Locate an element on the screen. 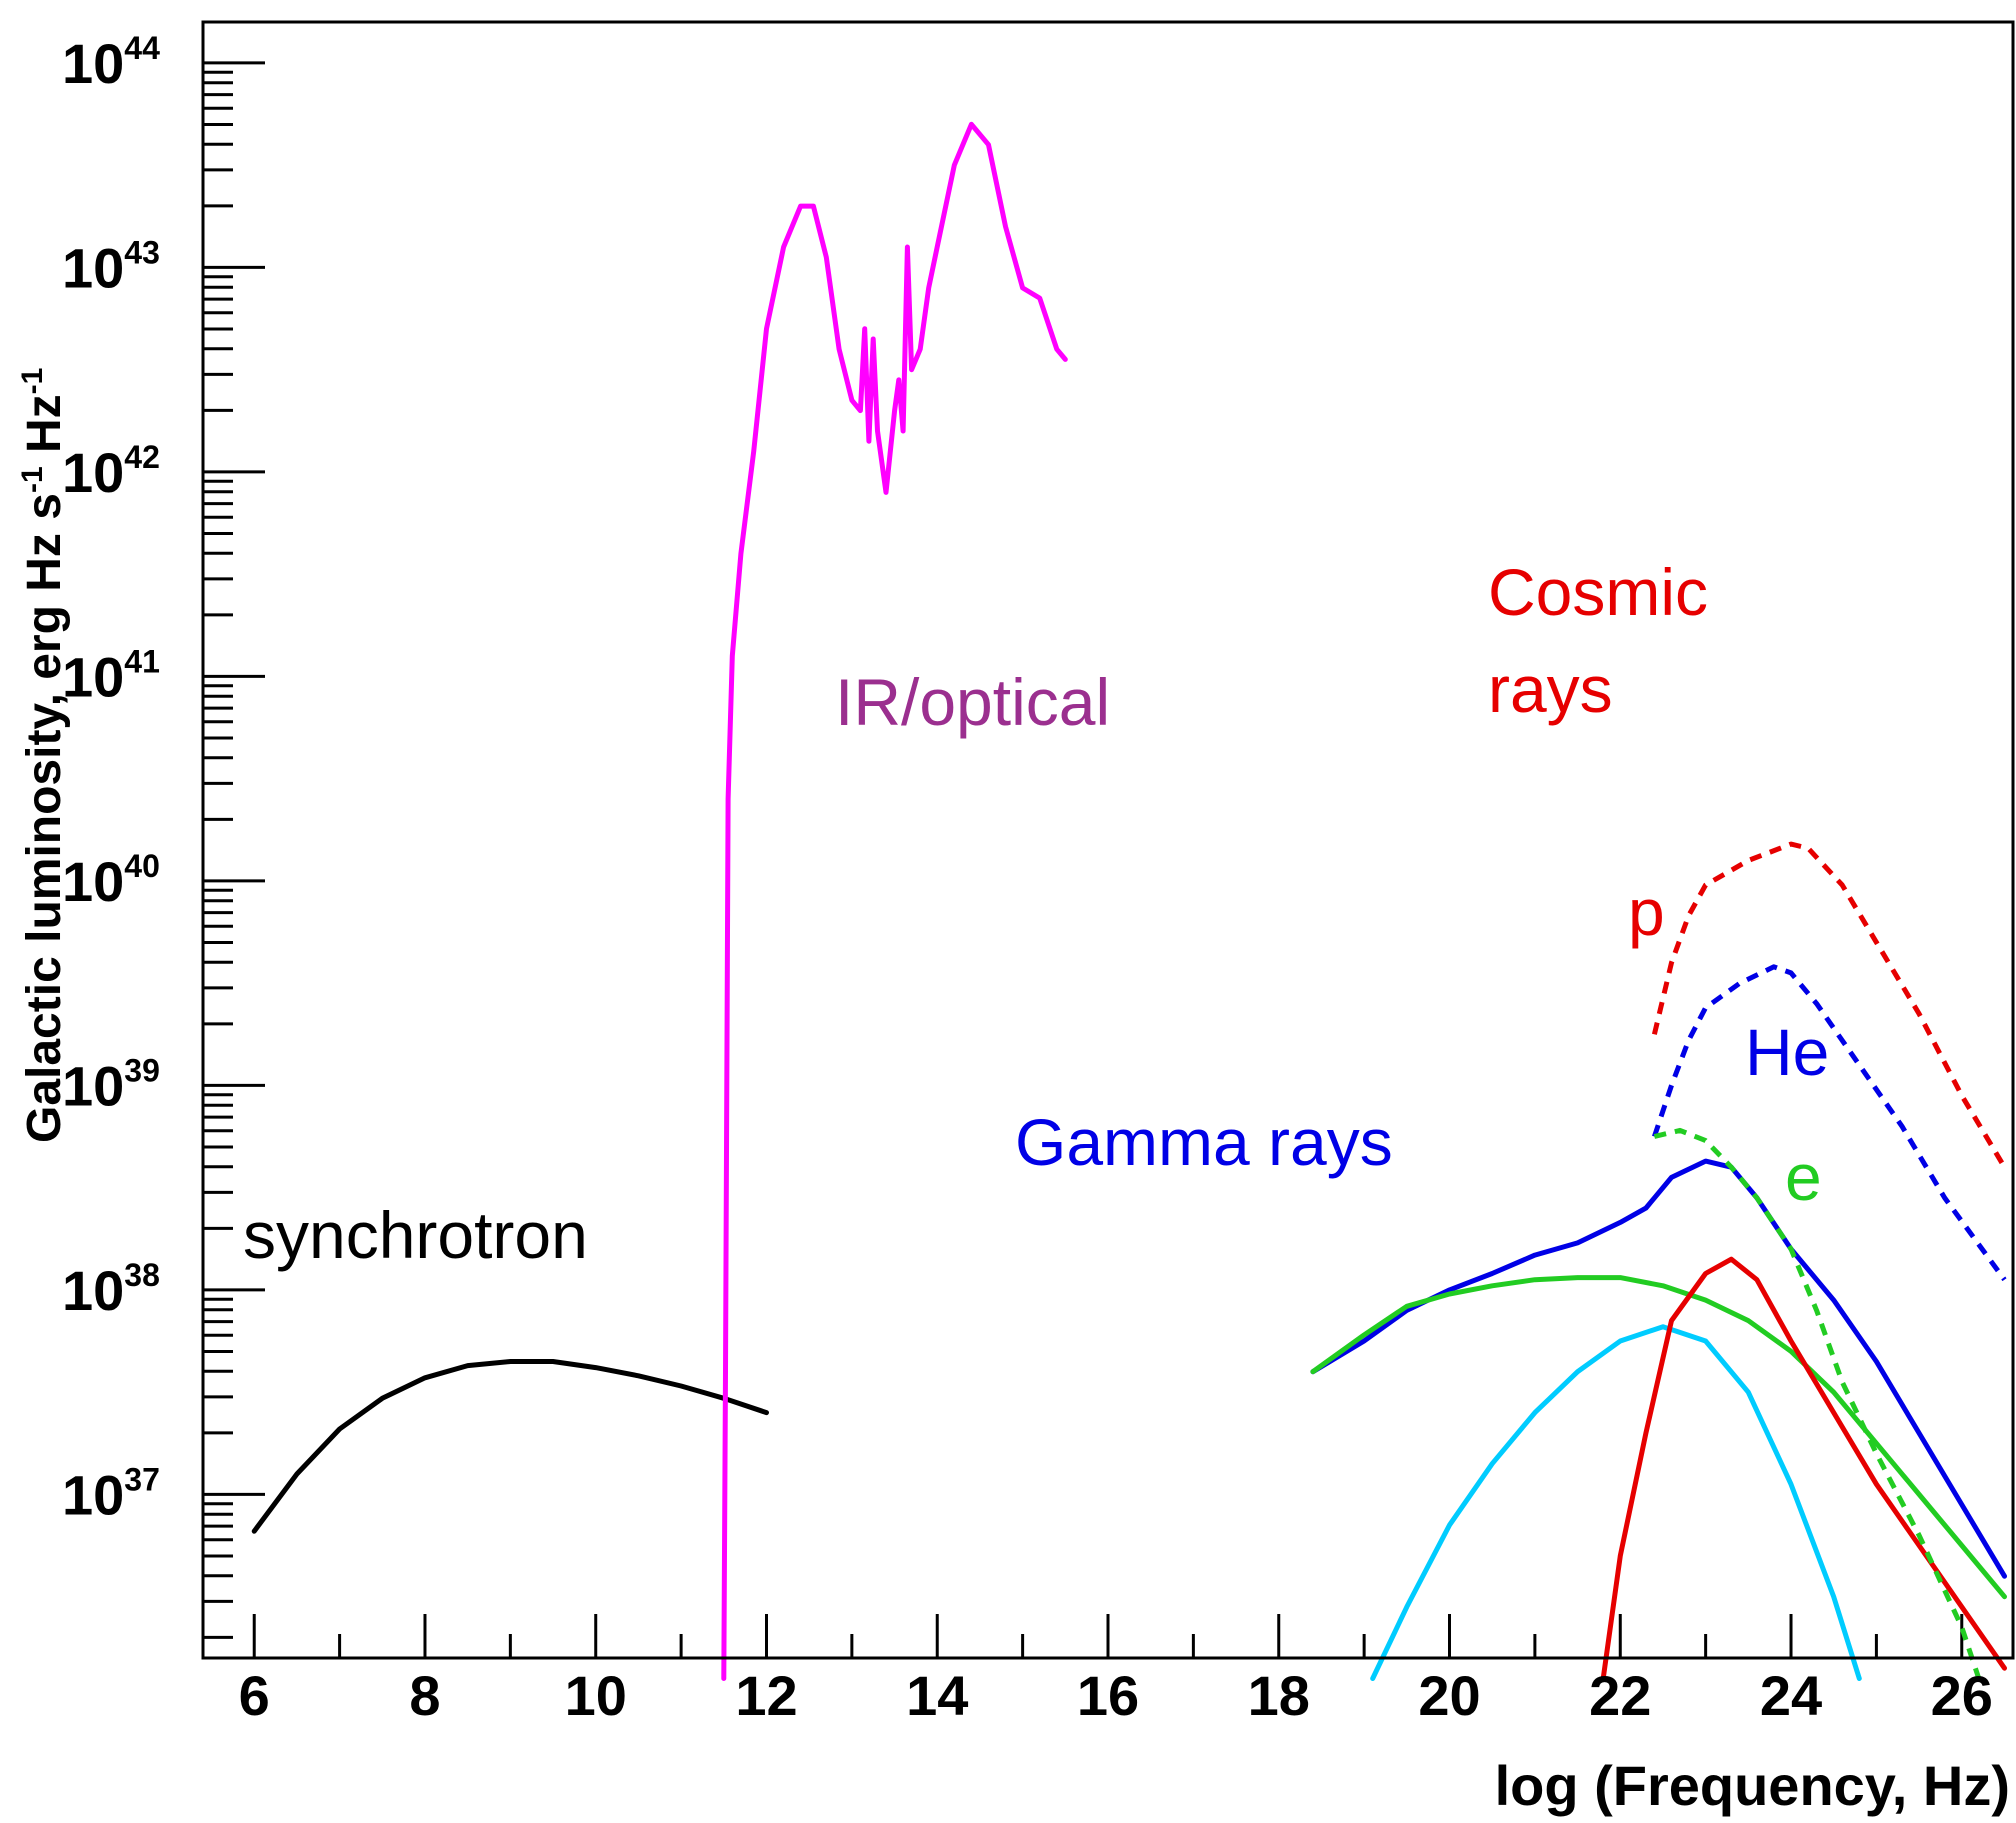 This screenshot has width=2016, height=1823. y-tick-labels: 1037 1038 1039 1040 1041 1042 1043 1044 is located at coordinates (111, 778).